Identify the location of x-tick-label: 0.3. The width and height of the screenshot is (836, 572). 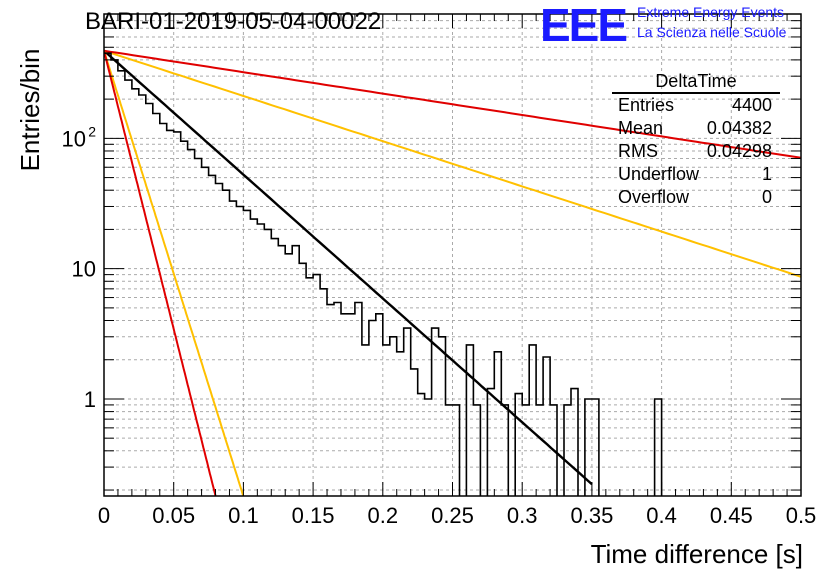
(522, 515).